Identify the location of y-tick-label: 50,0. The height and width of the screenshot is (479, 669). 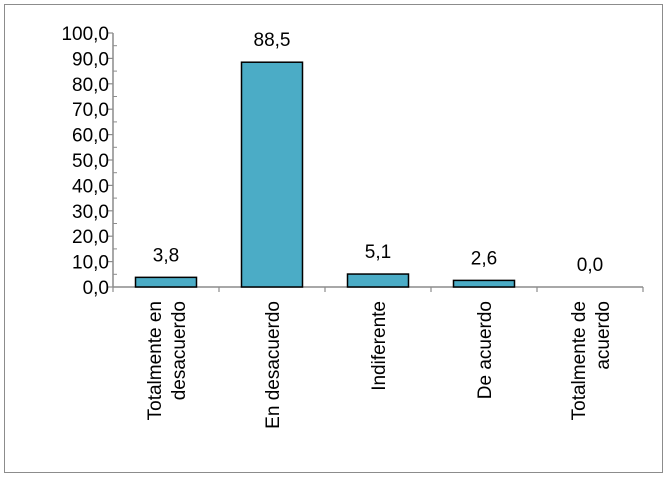
(90, 161).